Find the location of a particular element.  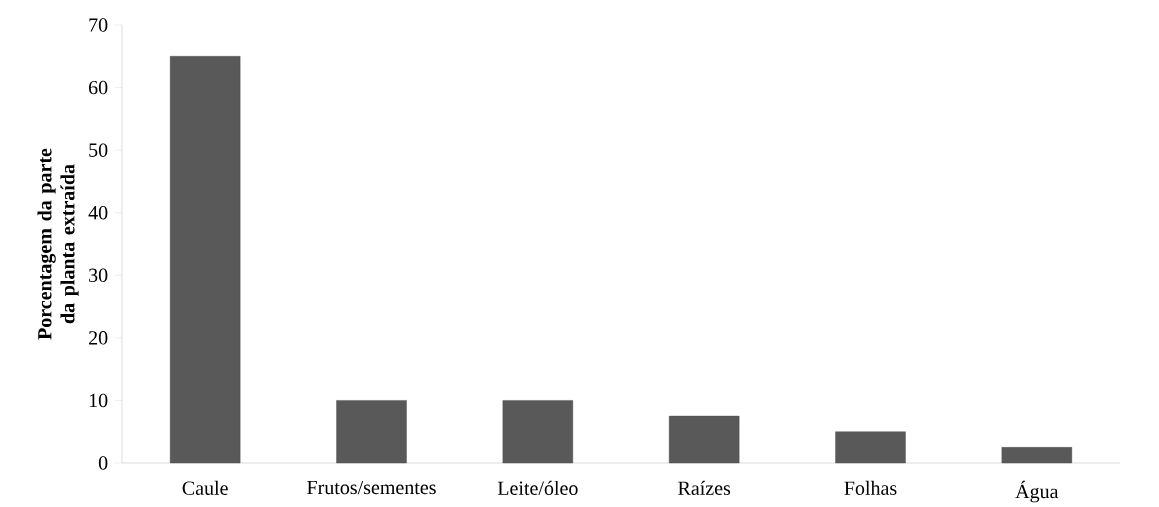

y-tick-label: 40 is located at coordinates (98, 212).